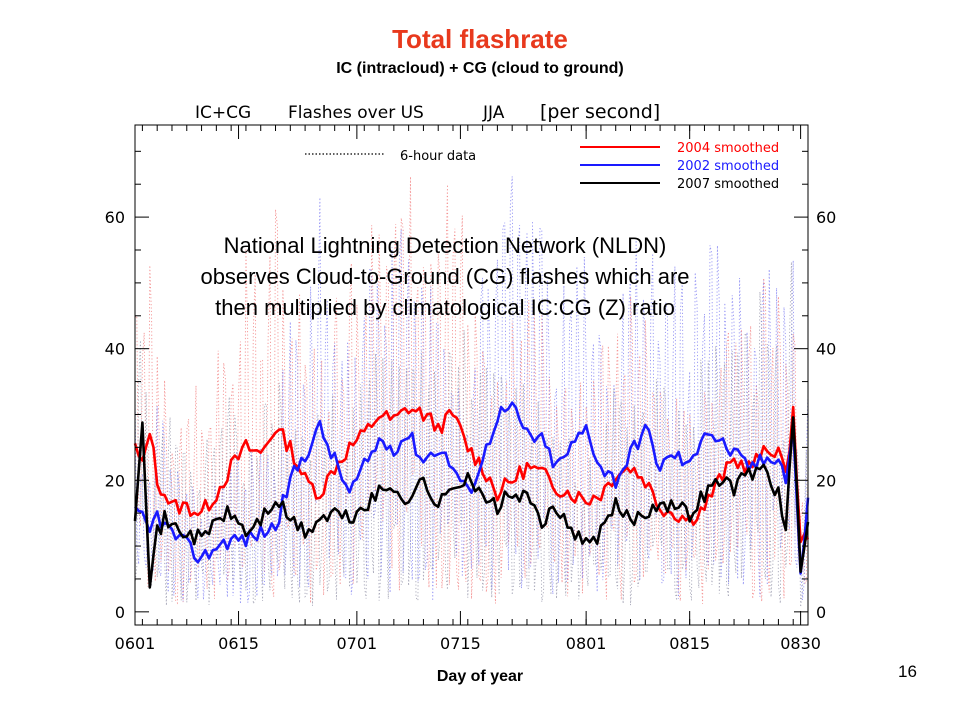 The image size is (960, 720). I want to click on plot-title-part1: IC+CG, so click(223, 113).